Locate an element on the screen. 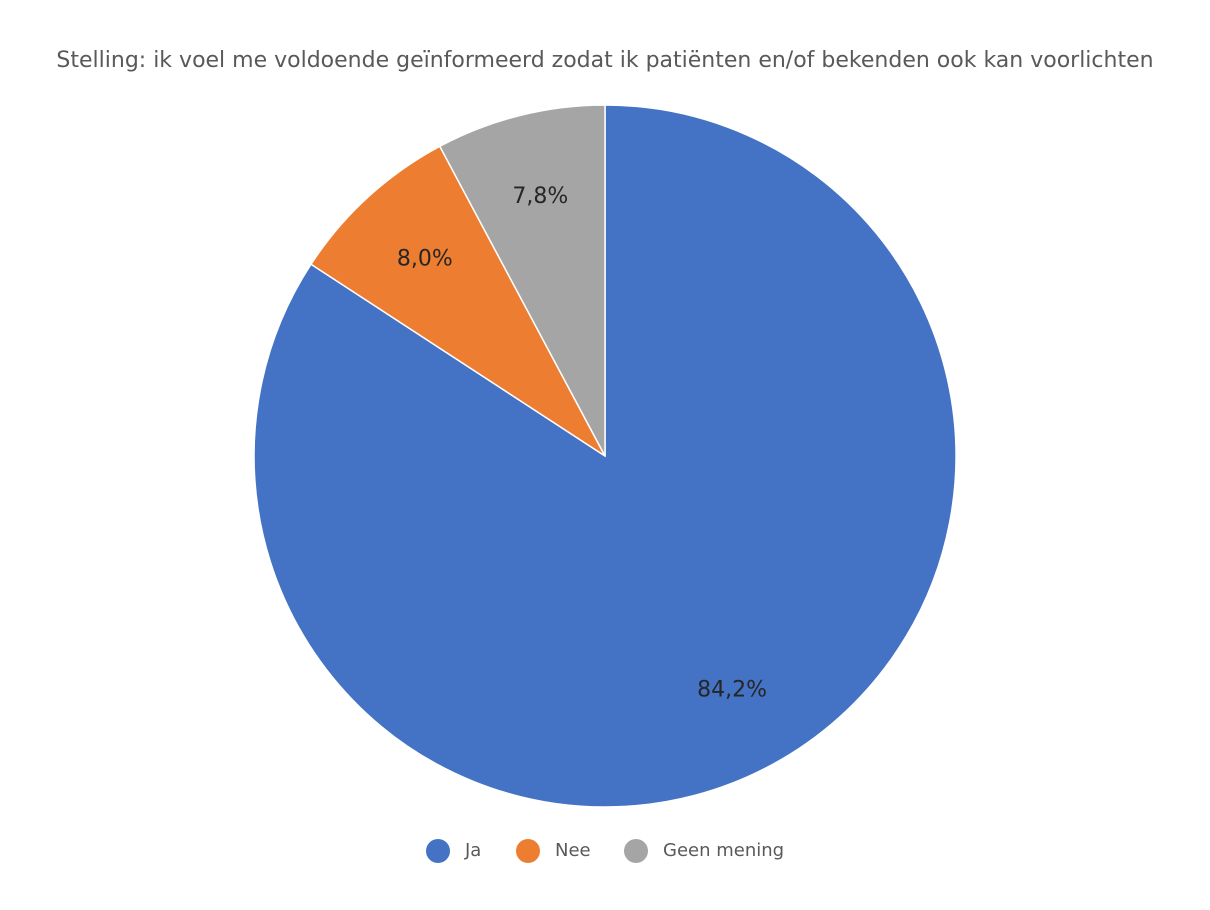 This screenshot has height=910, width=1210. legend-label: Nee is located at coordinates (573, 850).